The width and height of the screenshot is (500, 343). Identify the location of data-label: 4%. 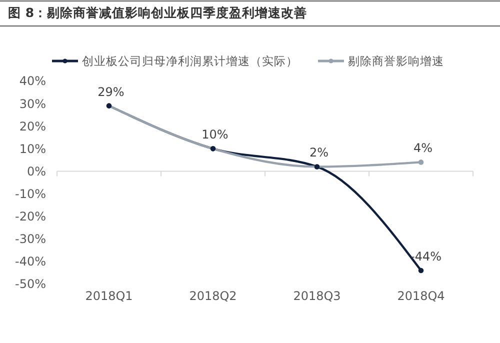
(423, 148).